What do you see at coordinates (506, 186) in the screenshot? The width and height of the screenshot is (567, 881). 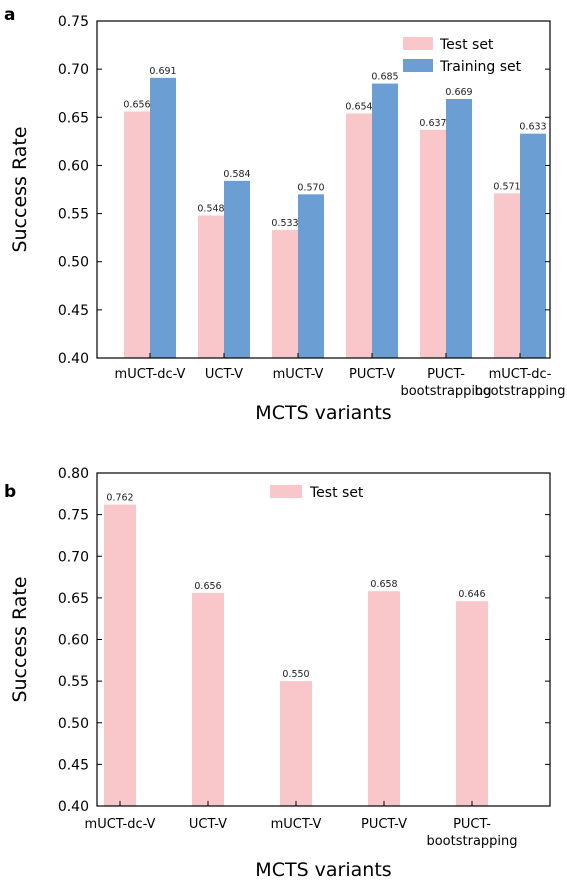 I see `panel-a-data-label: 0.571` at bounding box center [506, 186].